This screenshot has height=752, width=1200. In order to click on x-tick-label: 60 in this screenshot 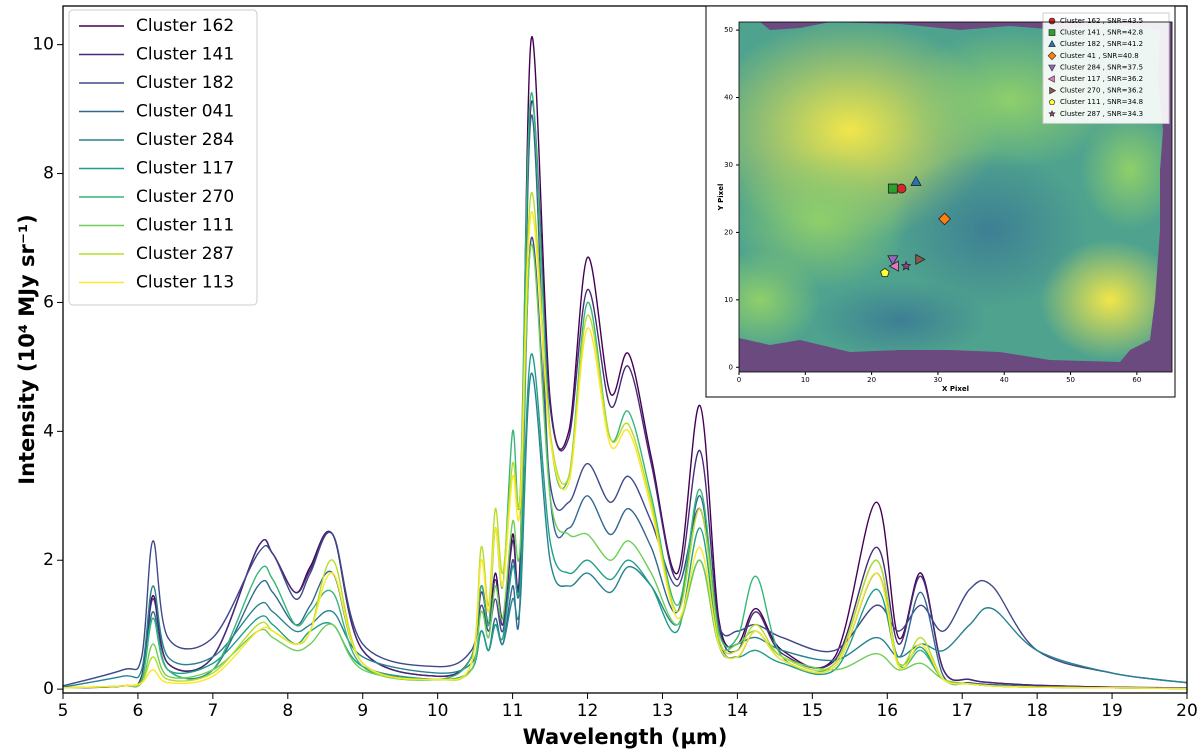, I will do `click(1136, 380)`.